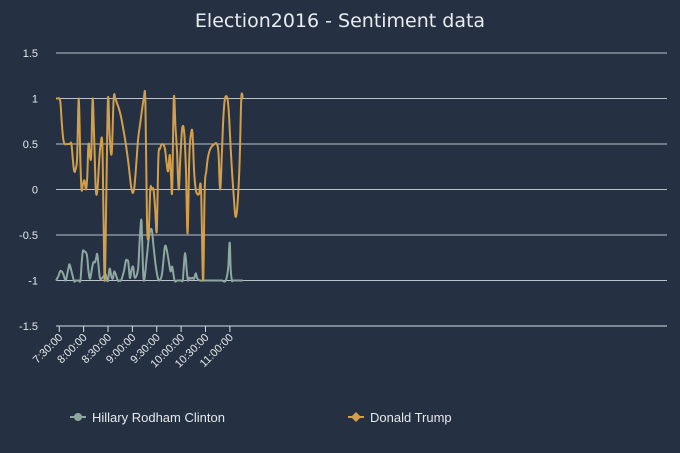  What do you see at coordinates (35, 191) in the screenshot?
I see `y-tick-label: 0` at bounding box center [35, 191].